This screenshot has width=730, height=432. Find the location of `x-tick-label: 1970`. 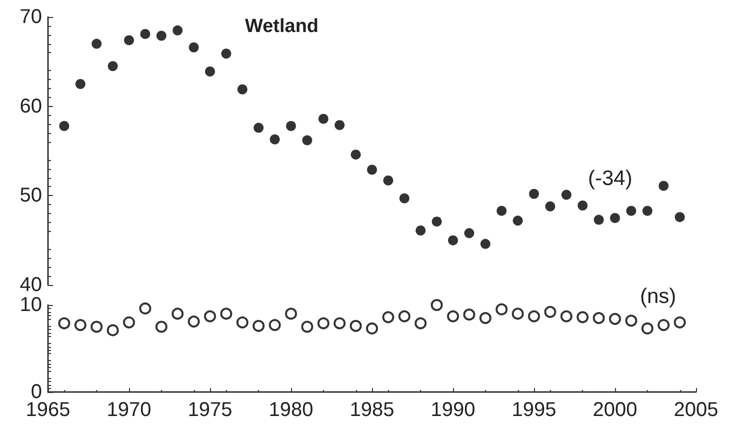

x-tick-label: 1970 is located at coordinates (129, 410).